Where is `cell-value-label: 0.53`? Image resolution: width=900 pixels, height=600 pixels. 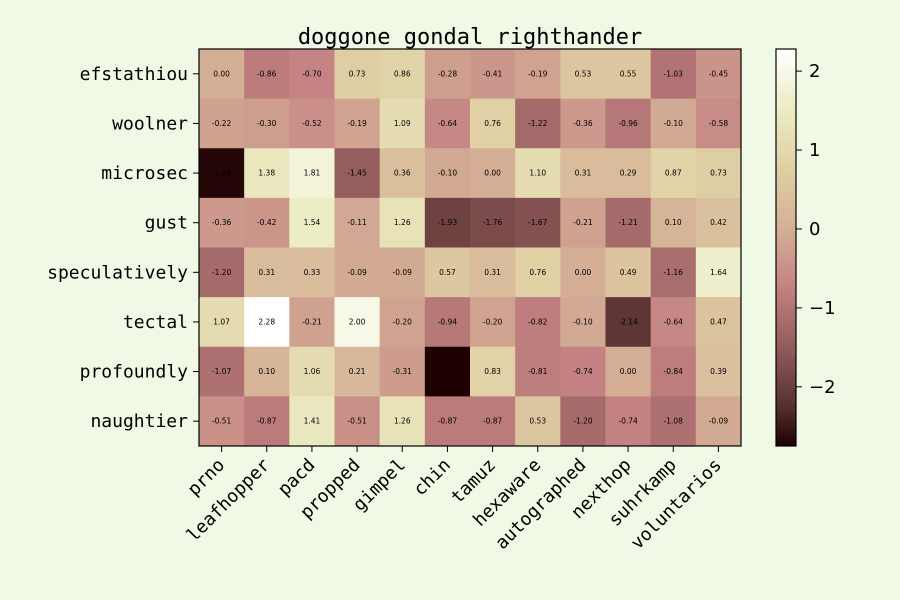 cell-value-label: 0.53 is located at coordinates (583, 73).